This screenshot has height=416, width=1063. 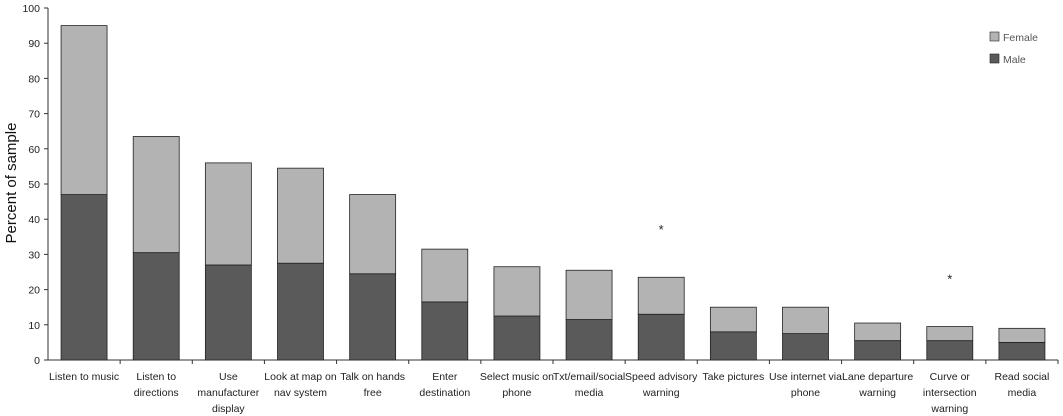 What do you see at coordinates (517, 385) in the screenshot?
I see `x-category-label: Select music on phone` at bounding box center [517, 385].